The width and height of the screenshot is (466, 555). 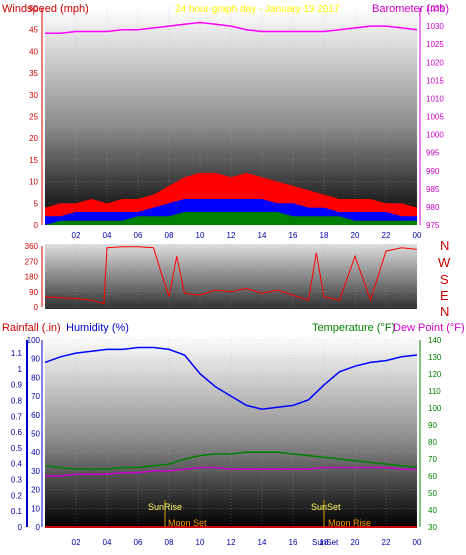 What do you see at coordinates (444, 311) in the screenshot?
I see `compass-n-bottom: N` at bounding box center [444, 311].